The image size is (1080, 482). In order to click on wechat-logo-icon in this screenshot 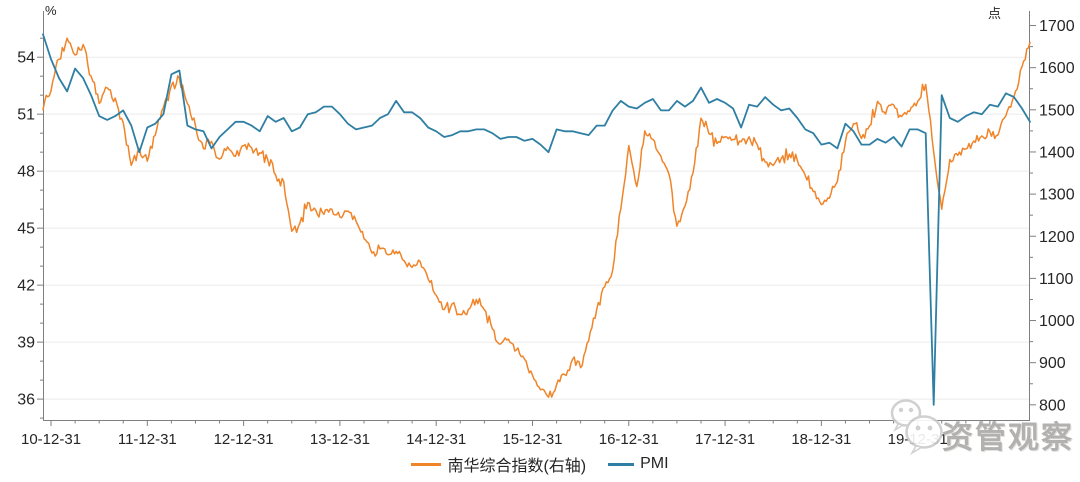, I will do `click(916, 427)`.